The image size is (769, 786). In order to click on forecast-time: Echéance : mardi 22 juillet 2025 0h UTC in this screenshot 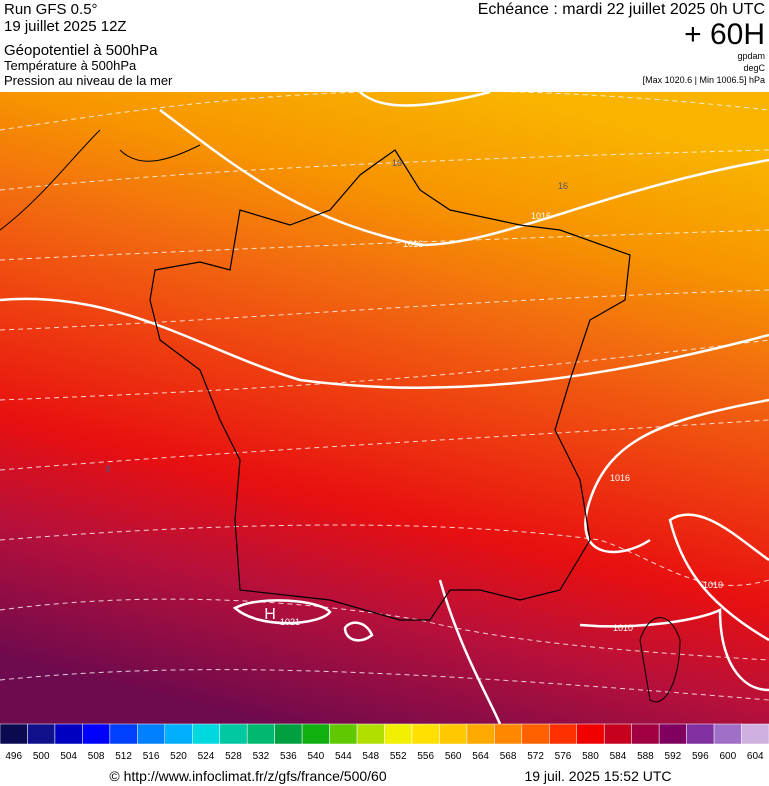, I will do `click(621, 9)`.